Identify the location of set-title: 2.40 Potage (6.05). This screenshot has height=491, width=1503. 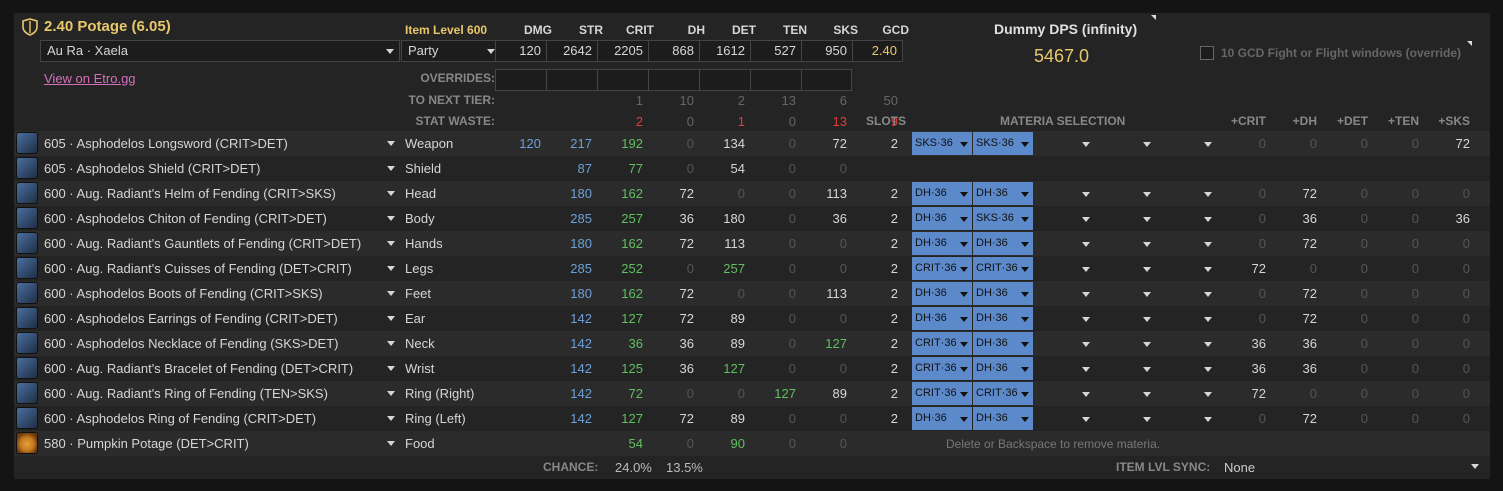
(107, 26).